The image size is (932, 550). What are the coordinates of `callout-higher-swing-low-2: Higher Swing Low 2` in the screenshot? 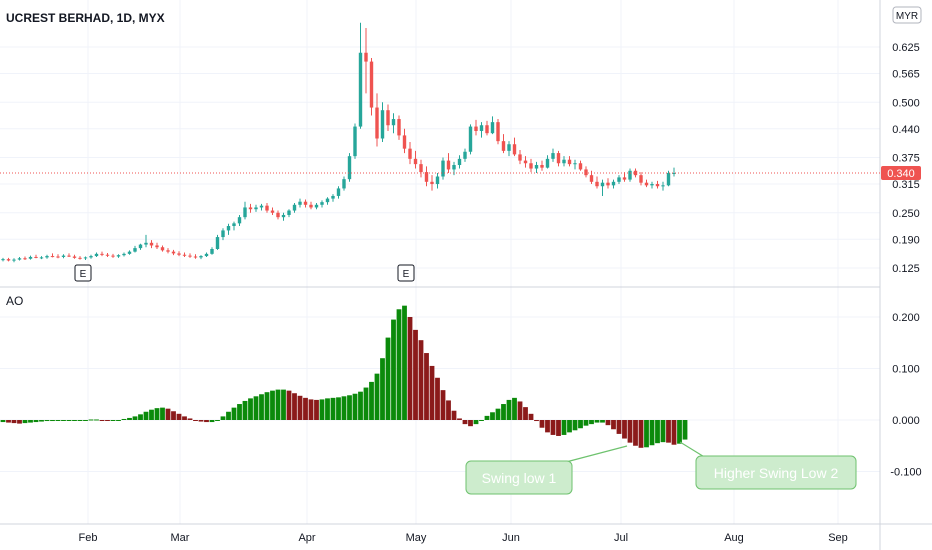 It's located at (768, 465).